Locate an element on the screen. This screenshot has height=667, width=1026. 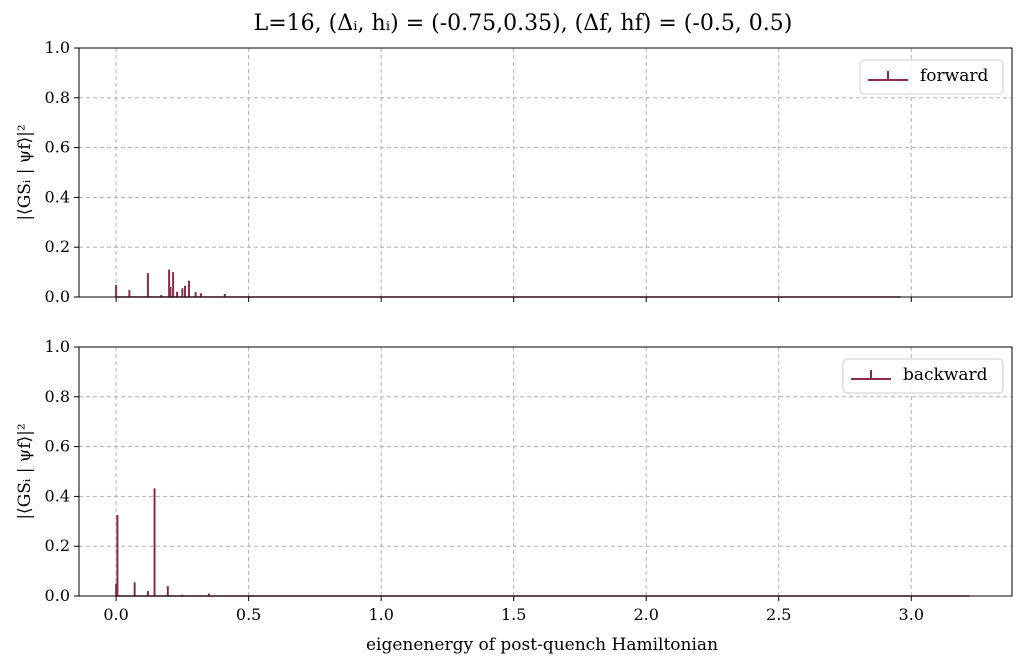
x-axis-label: eigenenergy of post-quench Hamiltonian is located at coordinates (542, 645).